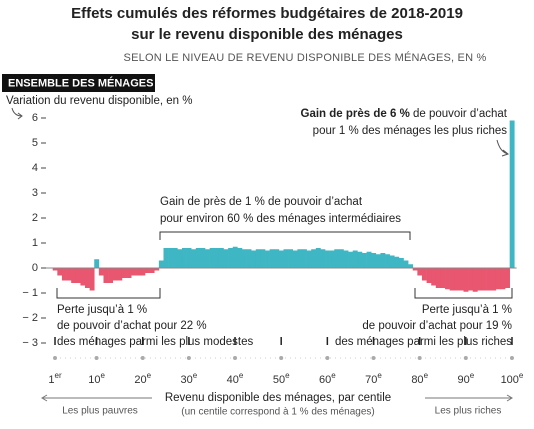 The image size is (534, 429). What do you see at coordinates (96, 378) in the screenshot?
I see `x-tick-label: 10e` at bounding box center [96, 378].